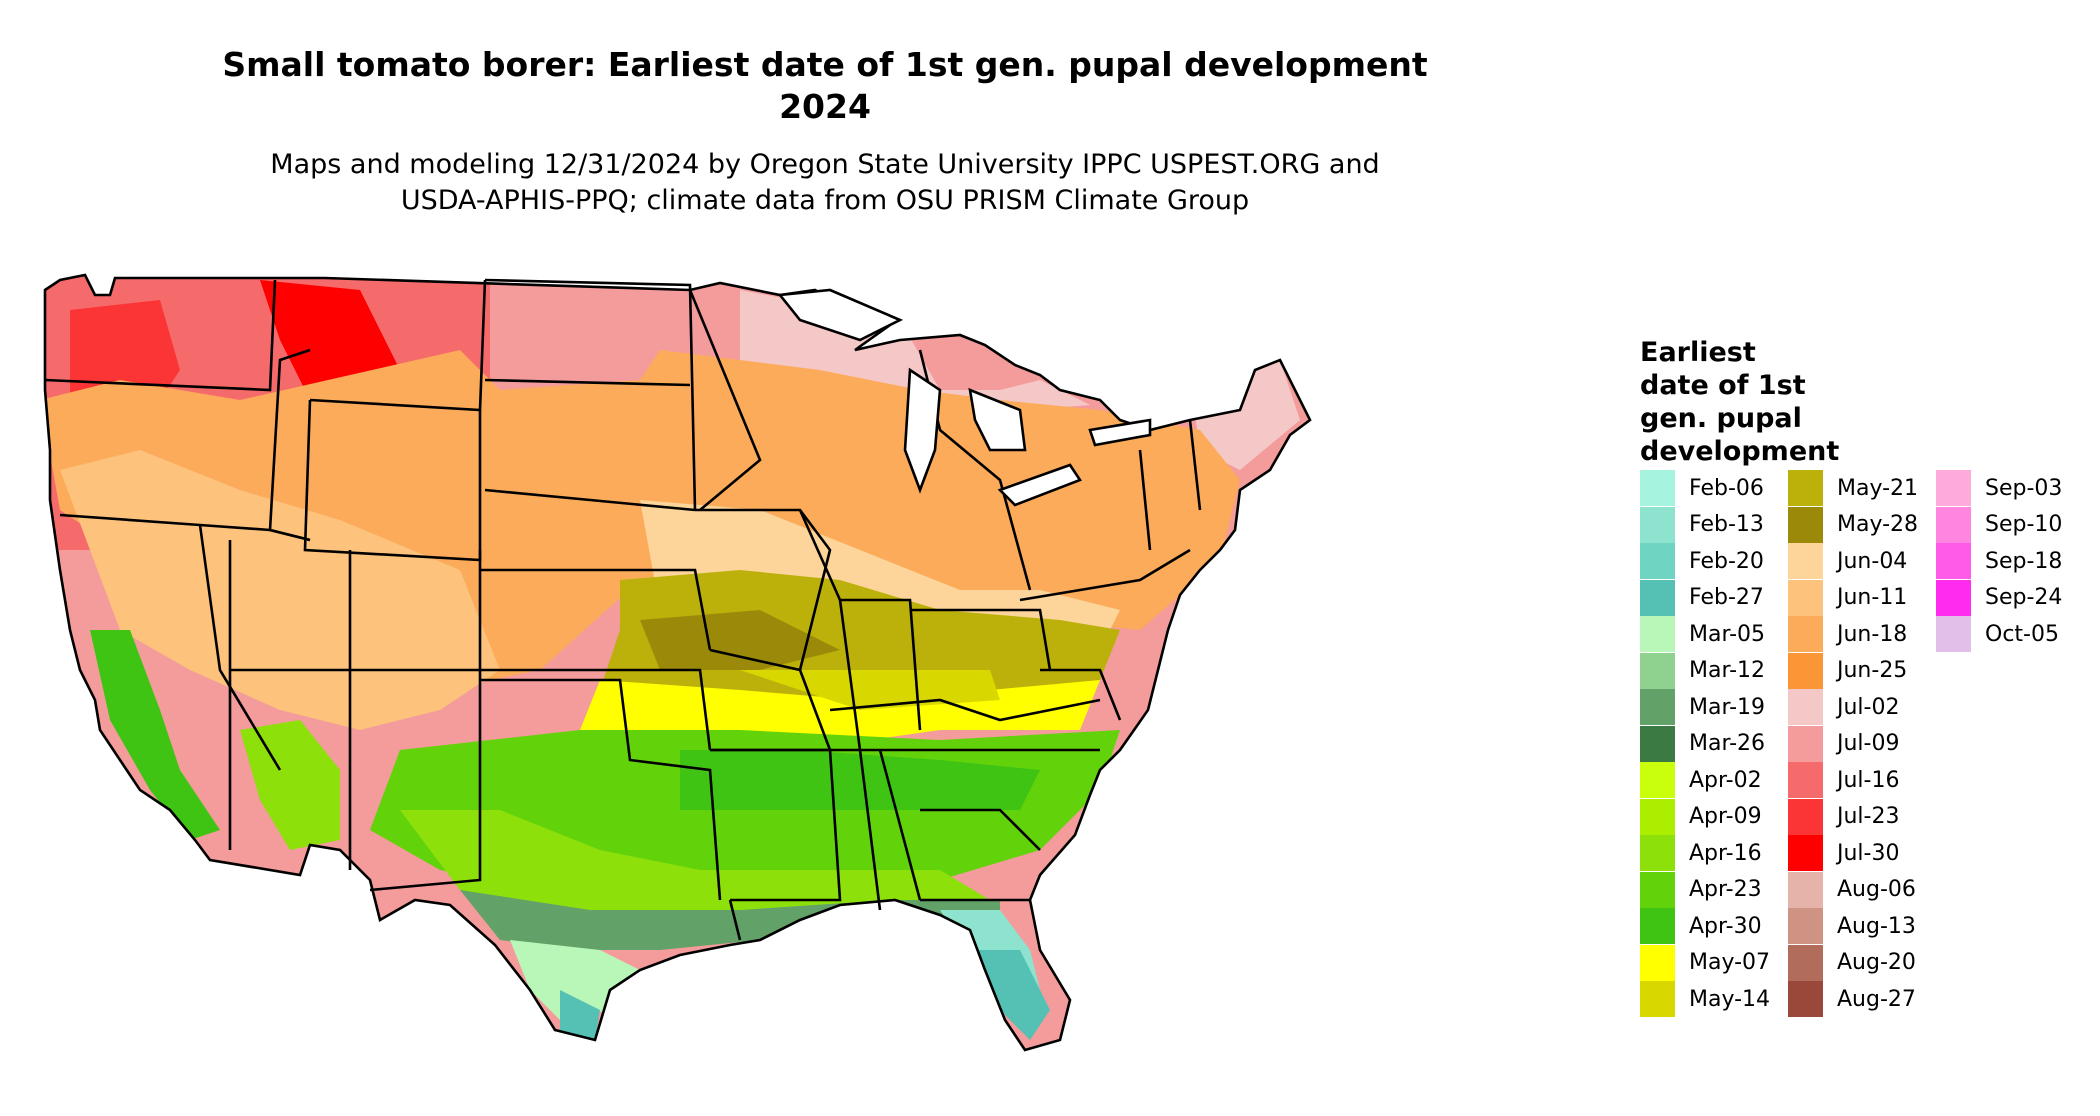 The width and height of the screenshot is (2100, 1116). I want to click on legend-label: May-14, so click(1730, 999).